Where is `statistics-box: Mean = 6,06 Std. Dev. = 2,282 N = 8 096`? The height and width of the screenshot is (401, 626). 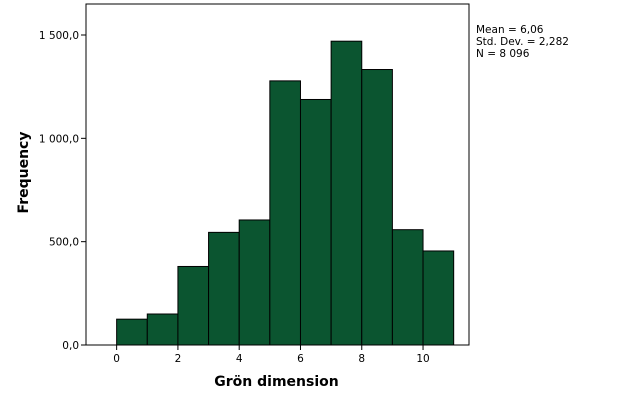 statistics-box: Mean = 6,06 Std. Dev. = 2,282 N = 8 096 is located at coordinates (522, 42).